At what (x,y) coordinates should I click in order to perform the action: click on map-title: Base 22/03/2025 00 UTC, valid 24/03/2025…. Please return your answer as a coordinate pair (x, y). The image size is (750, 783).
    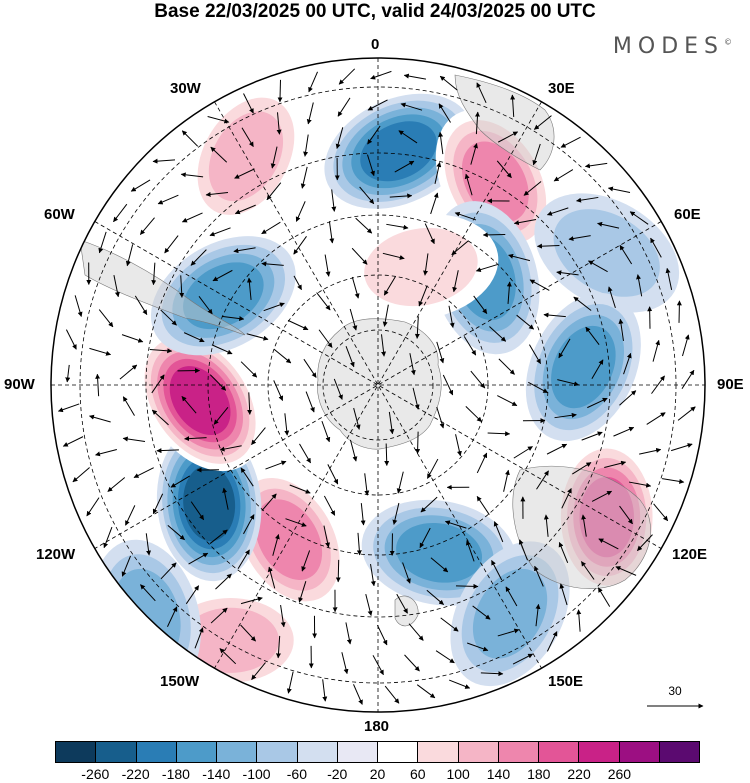
    Looking at the image, I should click on (375, 11).